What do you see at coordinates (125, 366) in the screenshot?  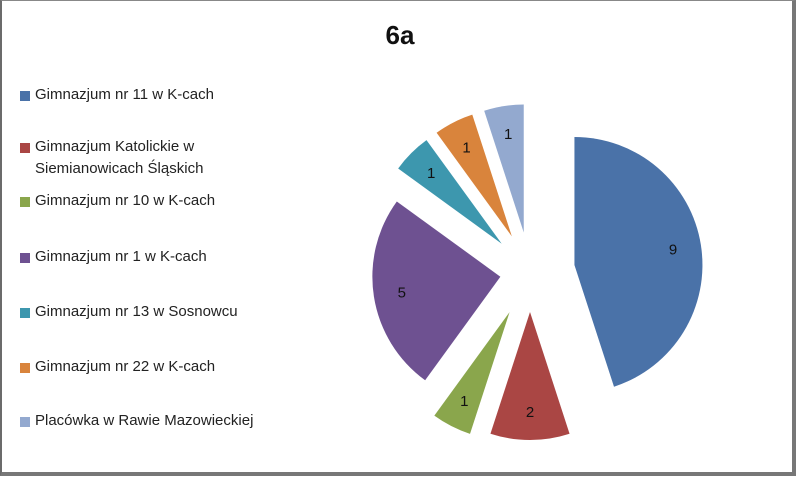 I see `legend-label: Gimnazjum nr 22 w K-cach` at bounding box center [125, 366].